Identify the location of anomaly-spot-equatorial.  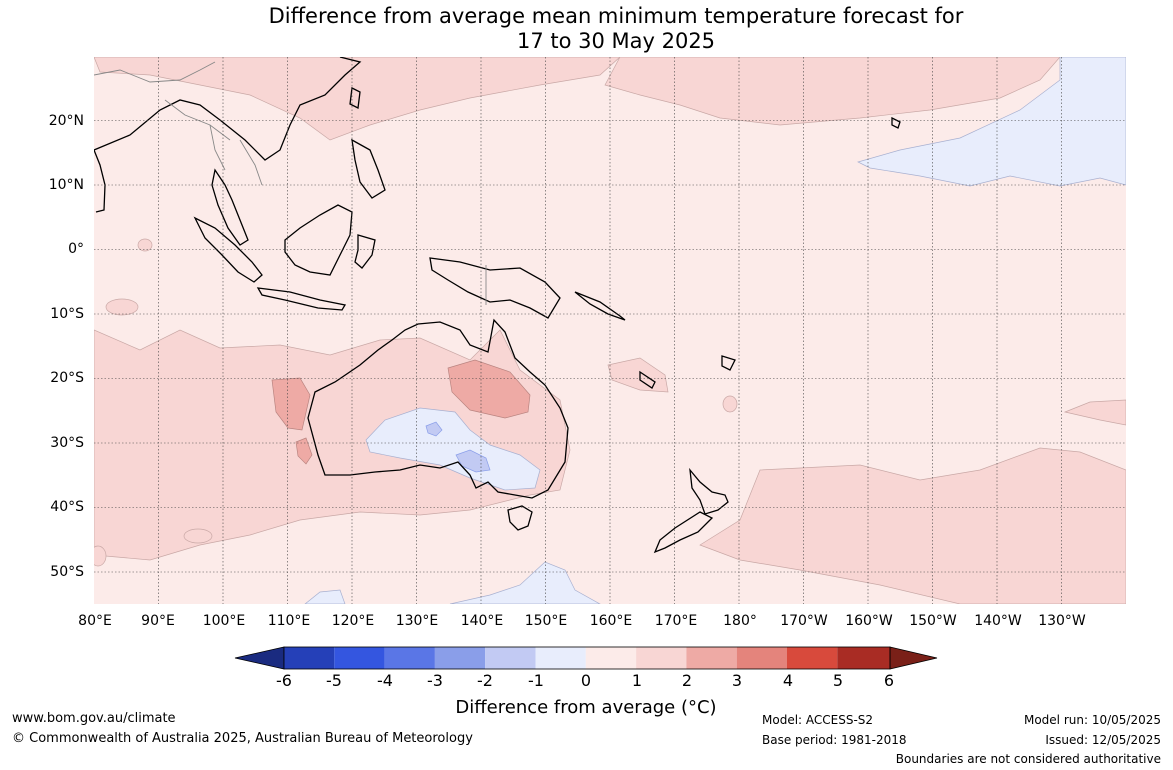
(145, 245).